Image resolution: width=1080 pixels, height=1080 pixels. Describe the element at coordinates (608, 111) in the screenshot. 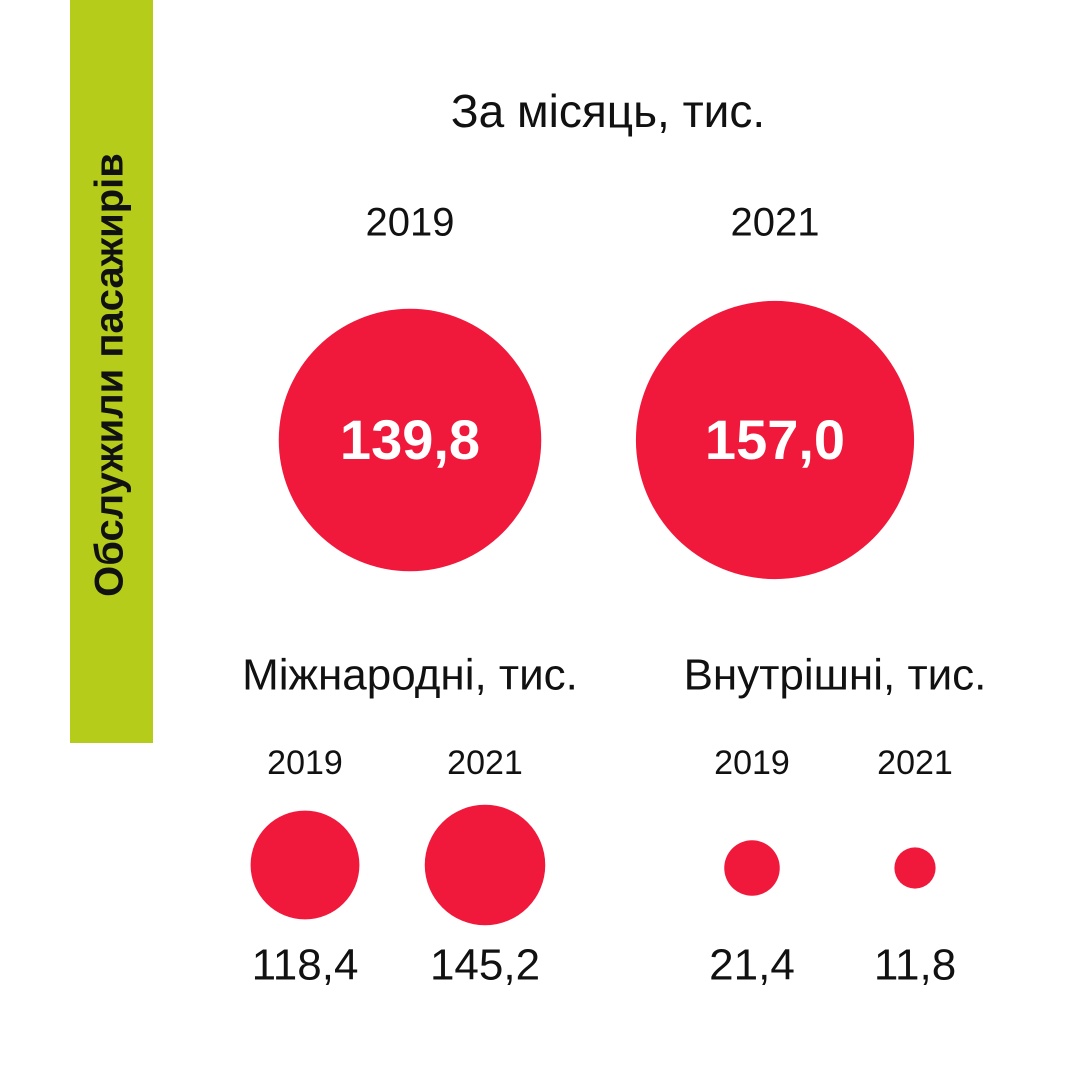

I see `chart-title: За місяць, тис.` at that location.